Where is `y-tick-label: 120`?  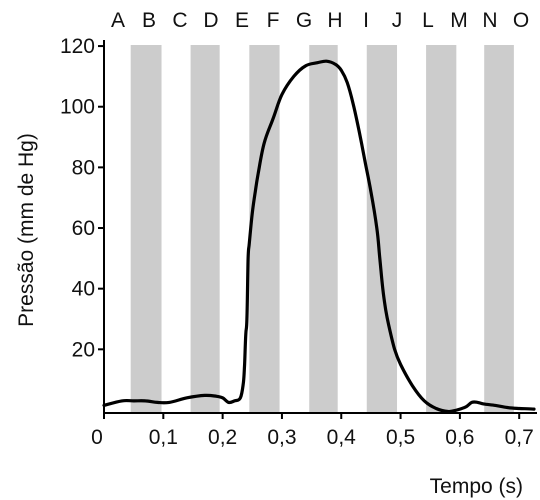
y-tick-label: 120 is located at coordinates (77, 46).